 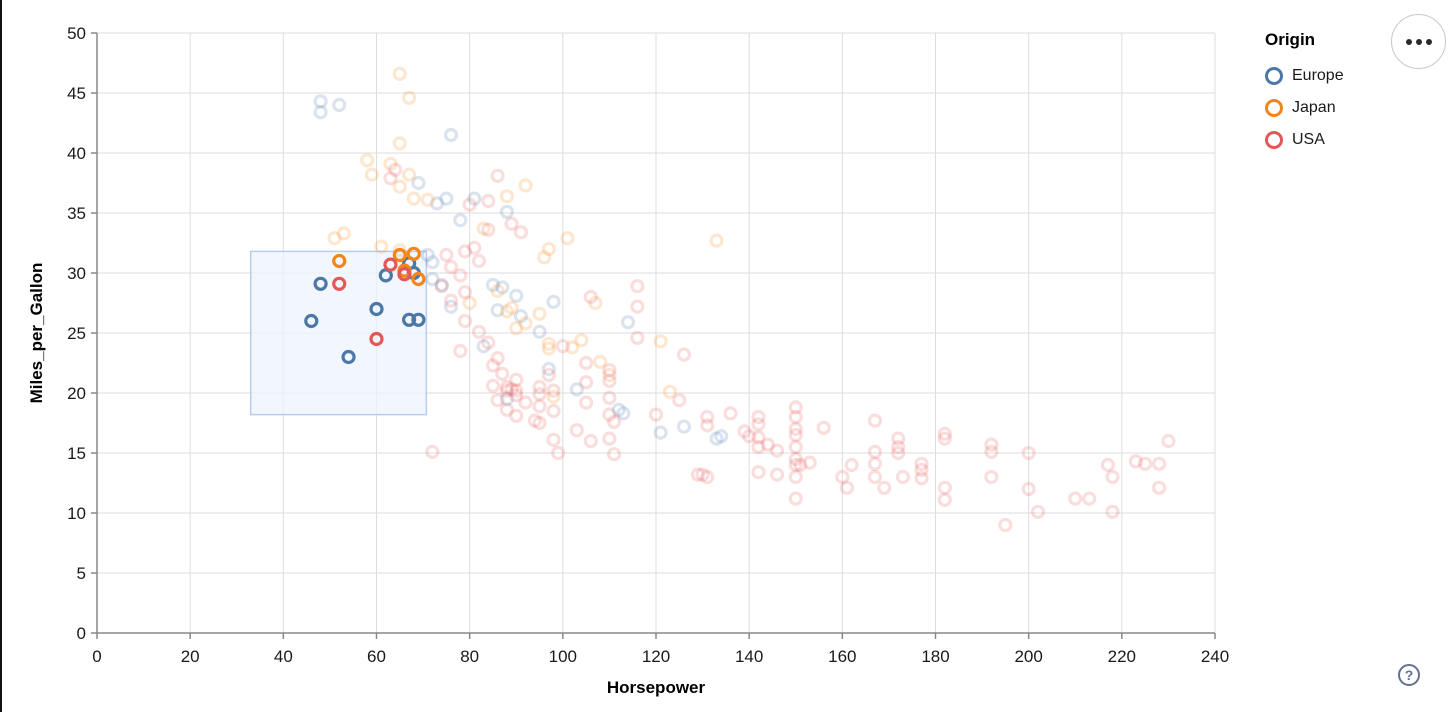 I want to click on x-tick-label: 200, so click(x=1028, y=656).